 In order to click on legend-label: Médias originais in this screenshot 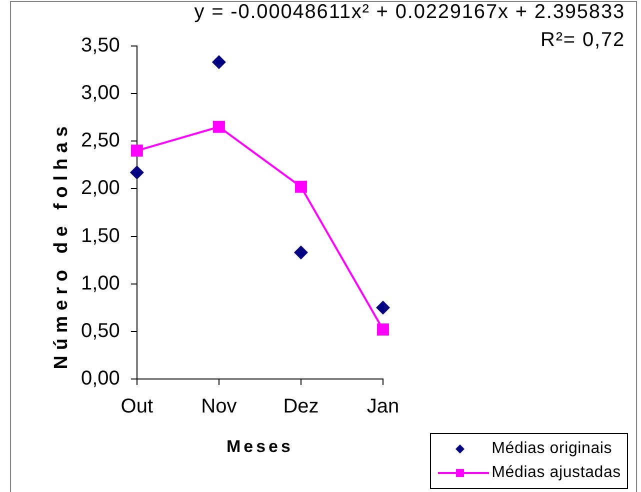, I will do `click(552, 449)`.